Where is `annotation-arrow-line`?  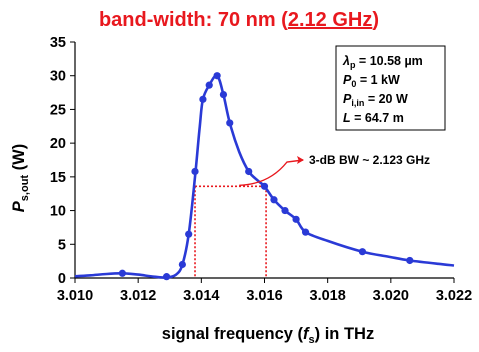 annotation-arrow-line is located at coordinates (271, 172).